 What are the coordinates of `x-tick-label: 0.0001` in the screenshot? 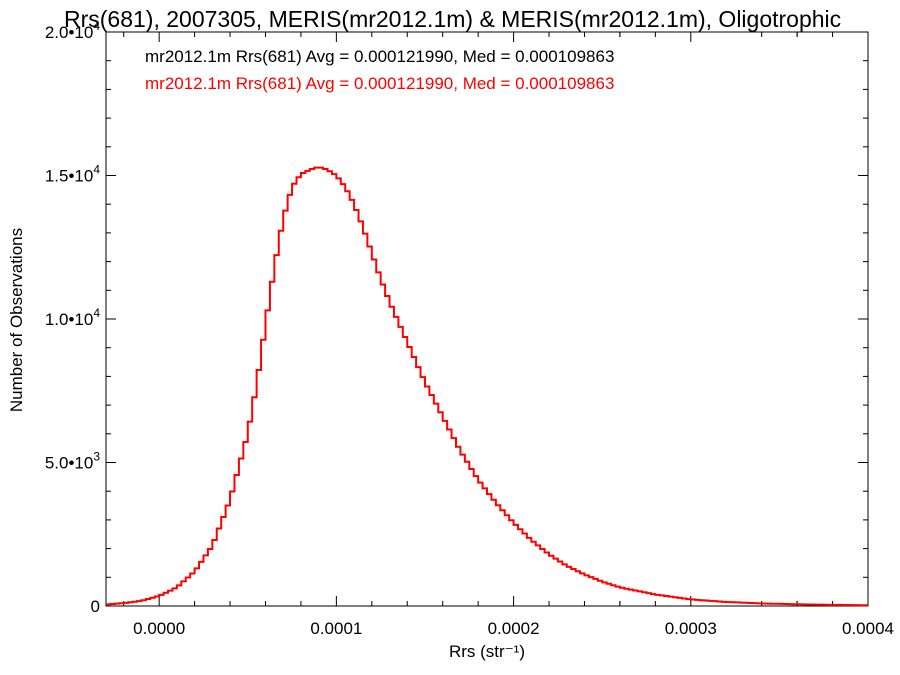 It's located at (336, 628).